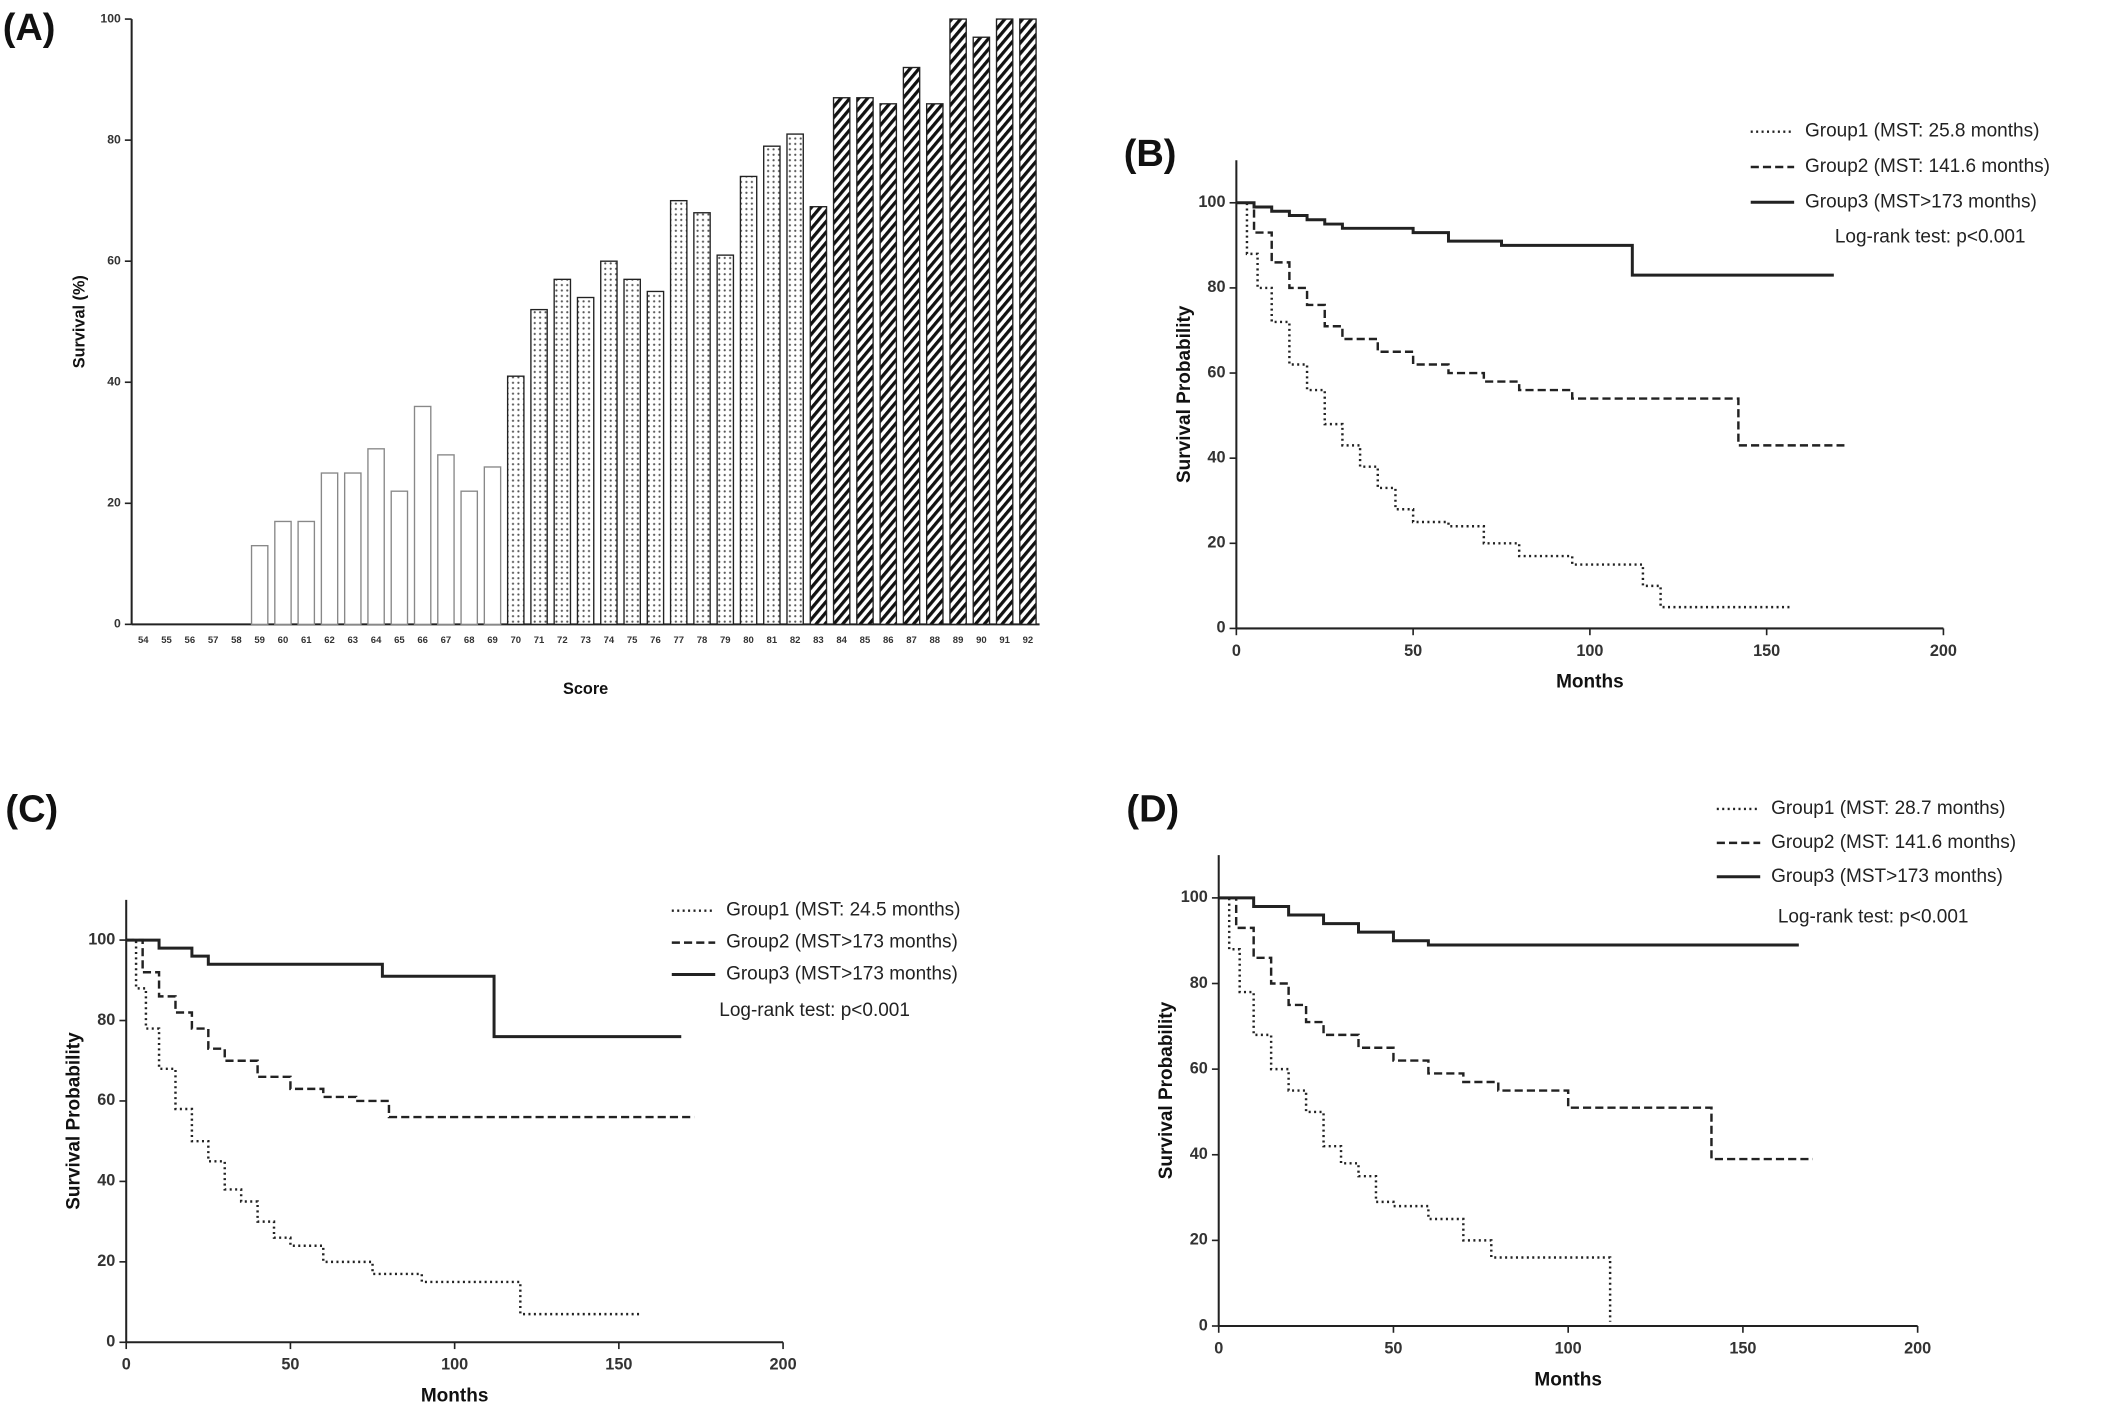  I want to click on x-tick-label: 60, so click(283, 640).